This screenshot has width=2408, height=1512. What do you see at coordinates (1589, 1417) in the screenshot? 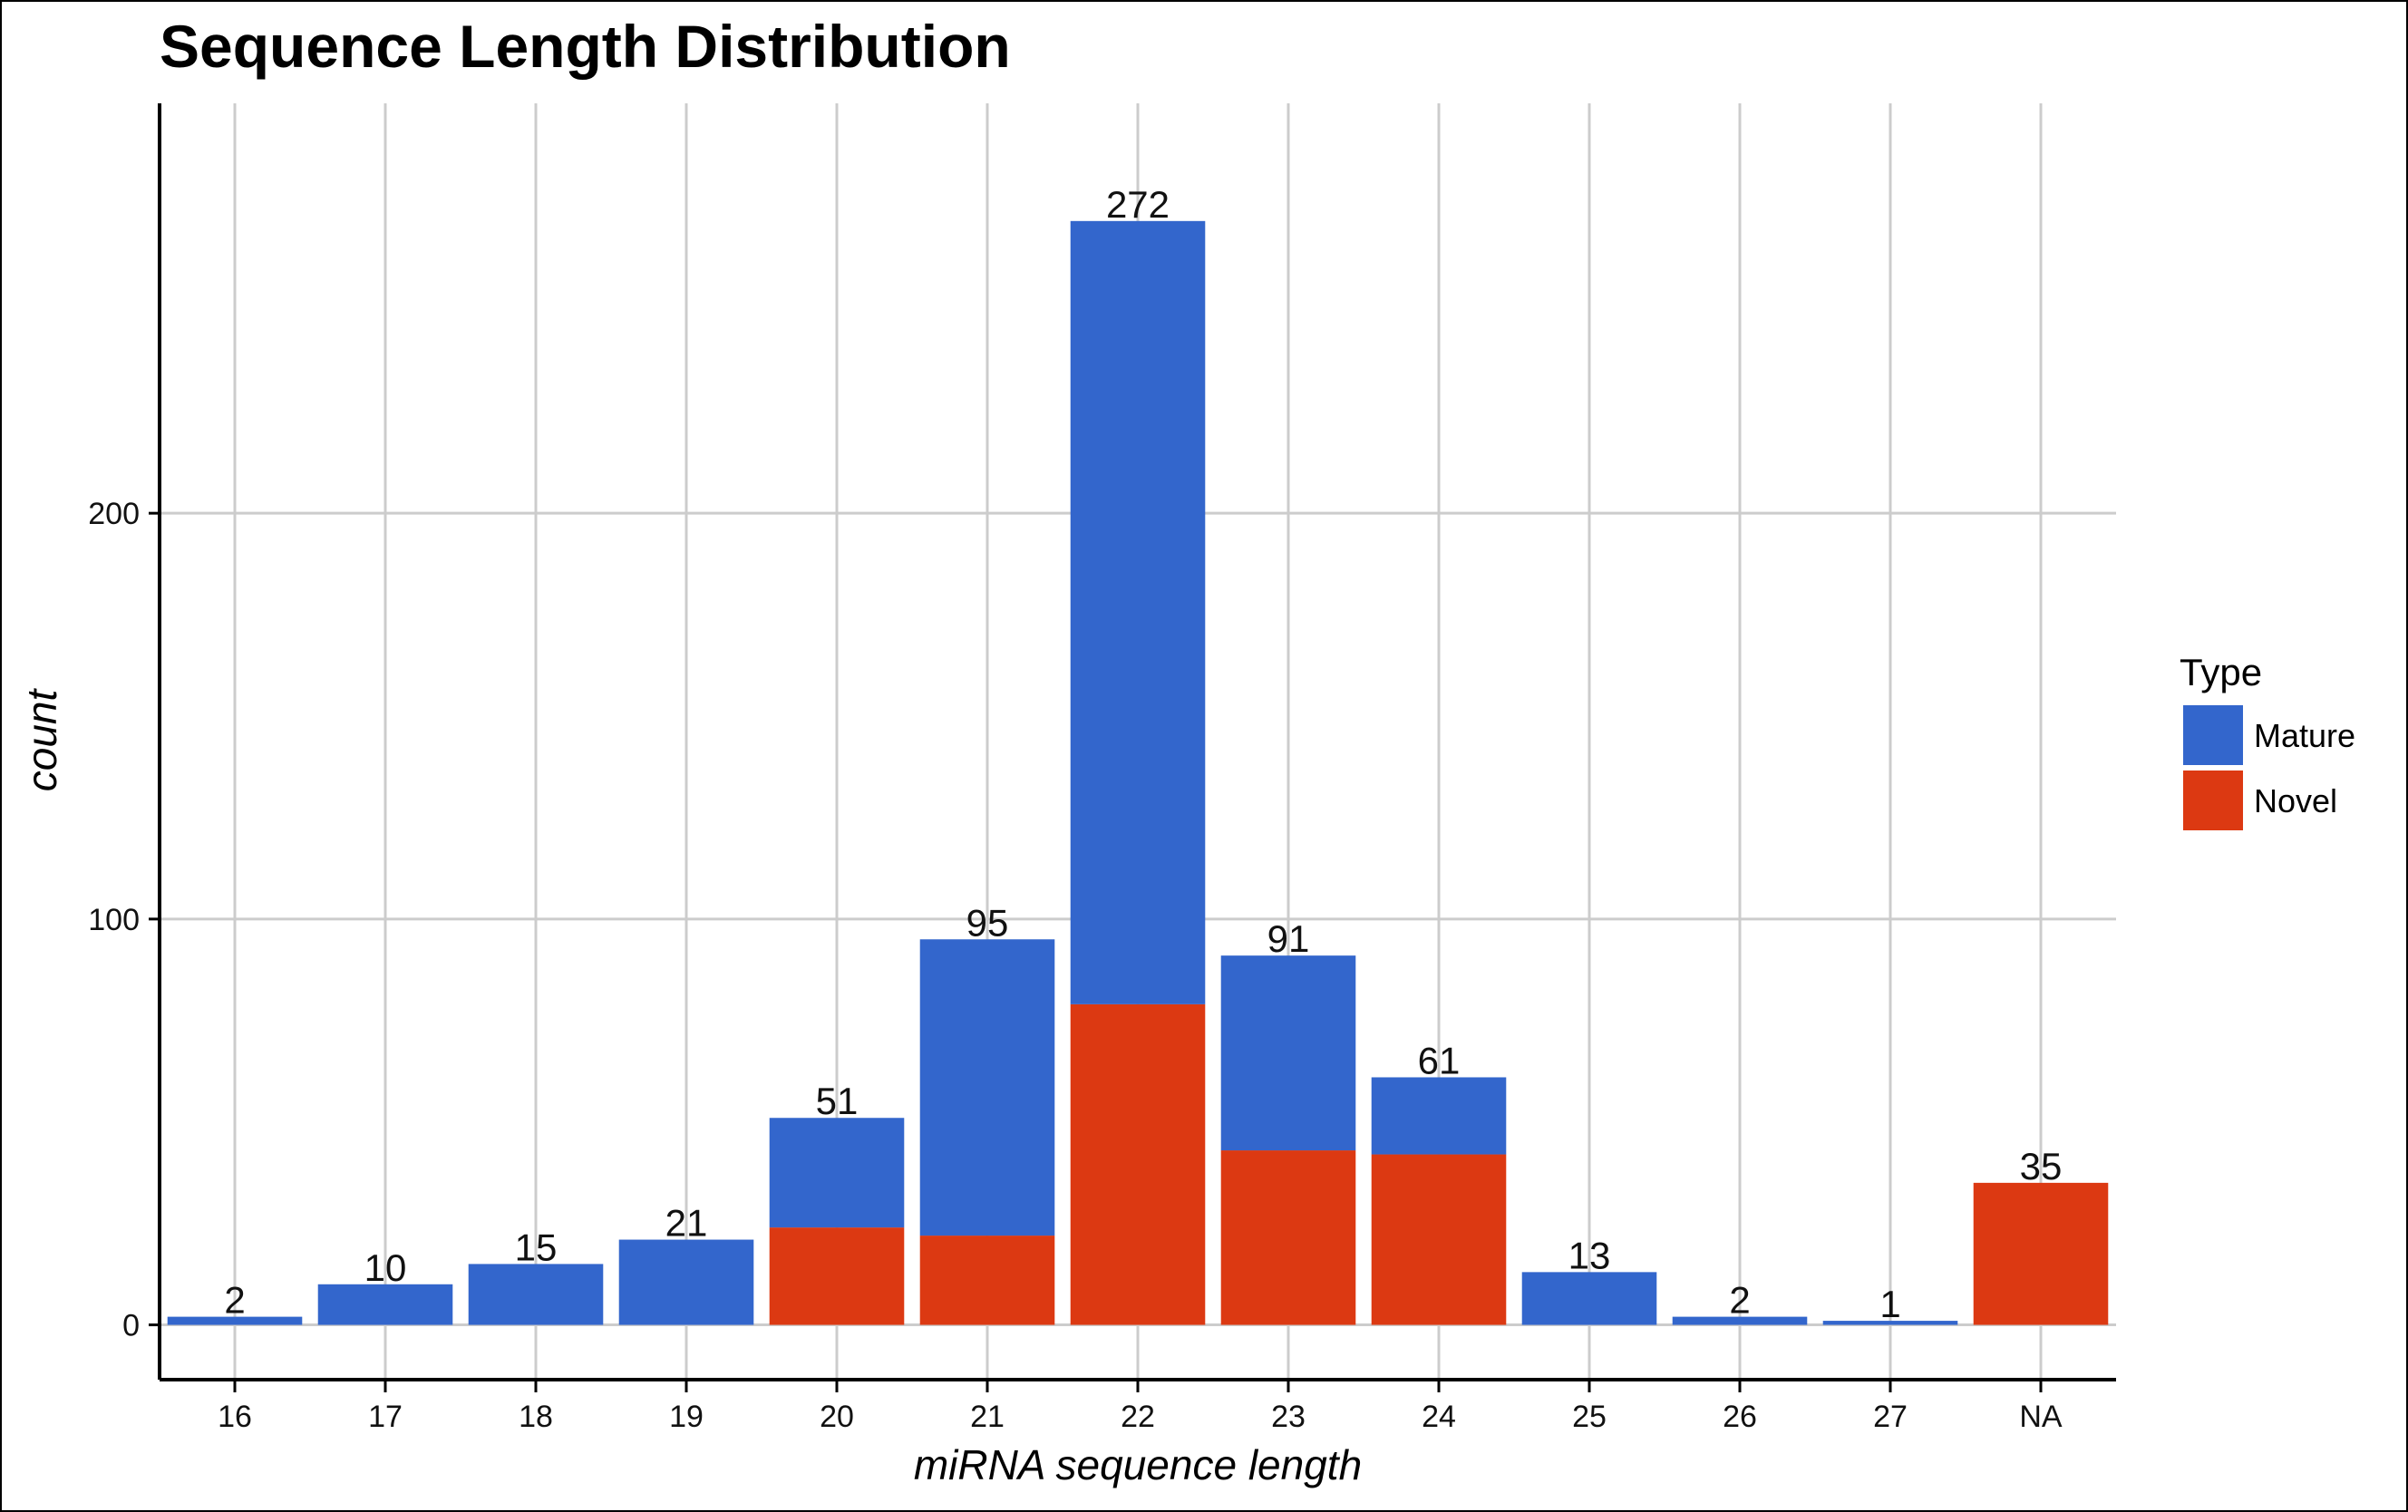
I see `x-tick-label: 25` at bounding box center [1589, 1417].